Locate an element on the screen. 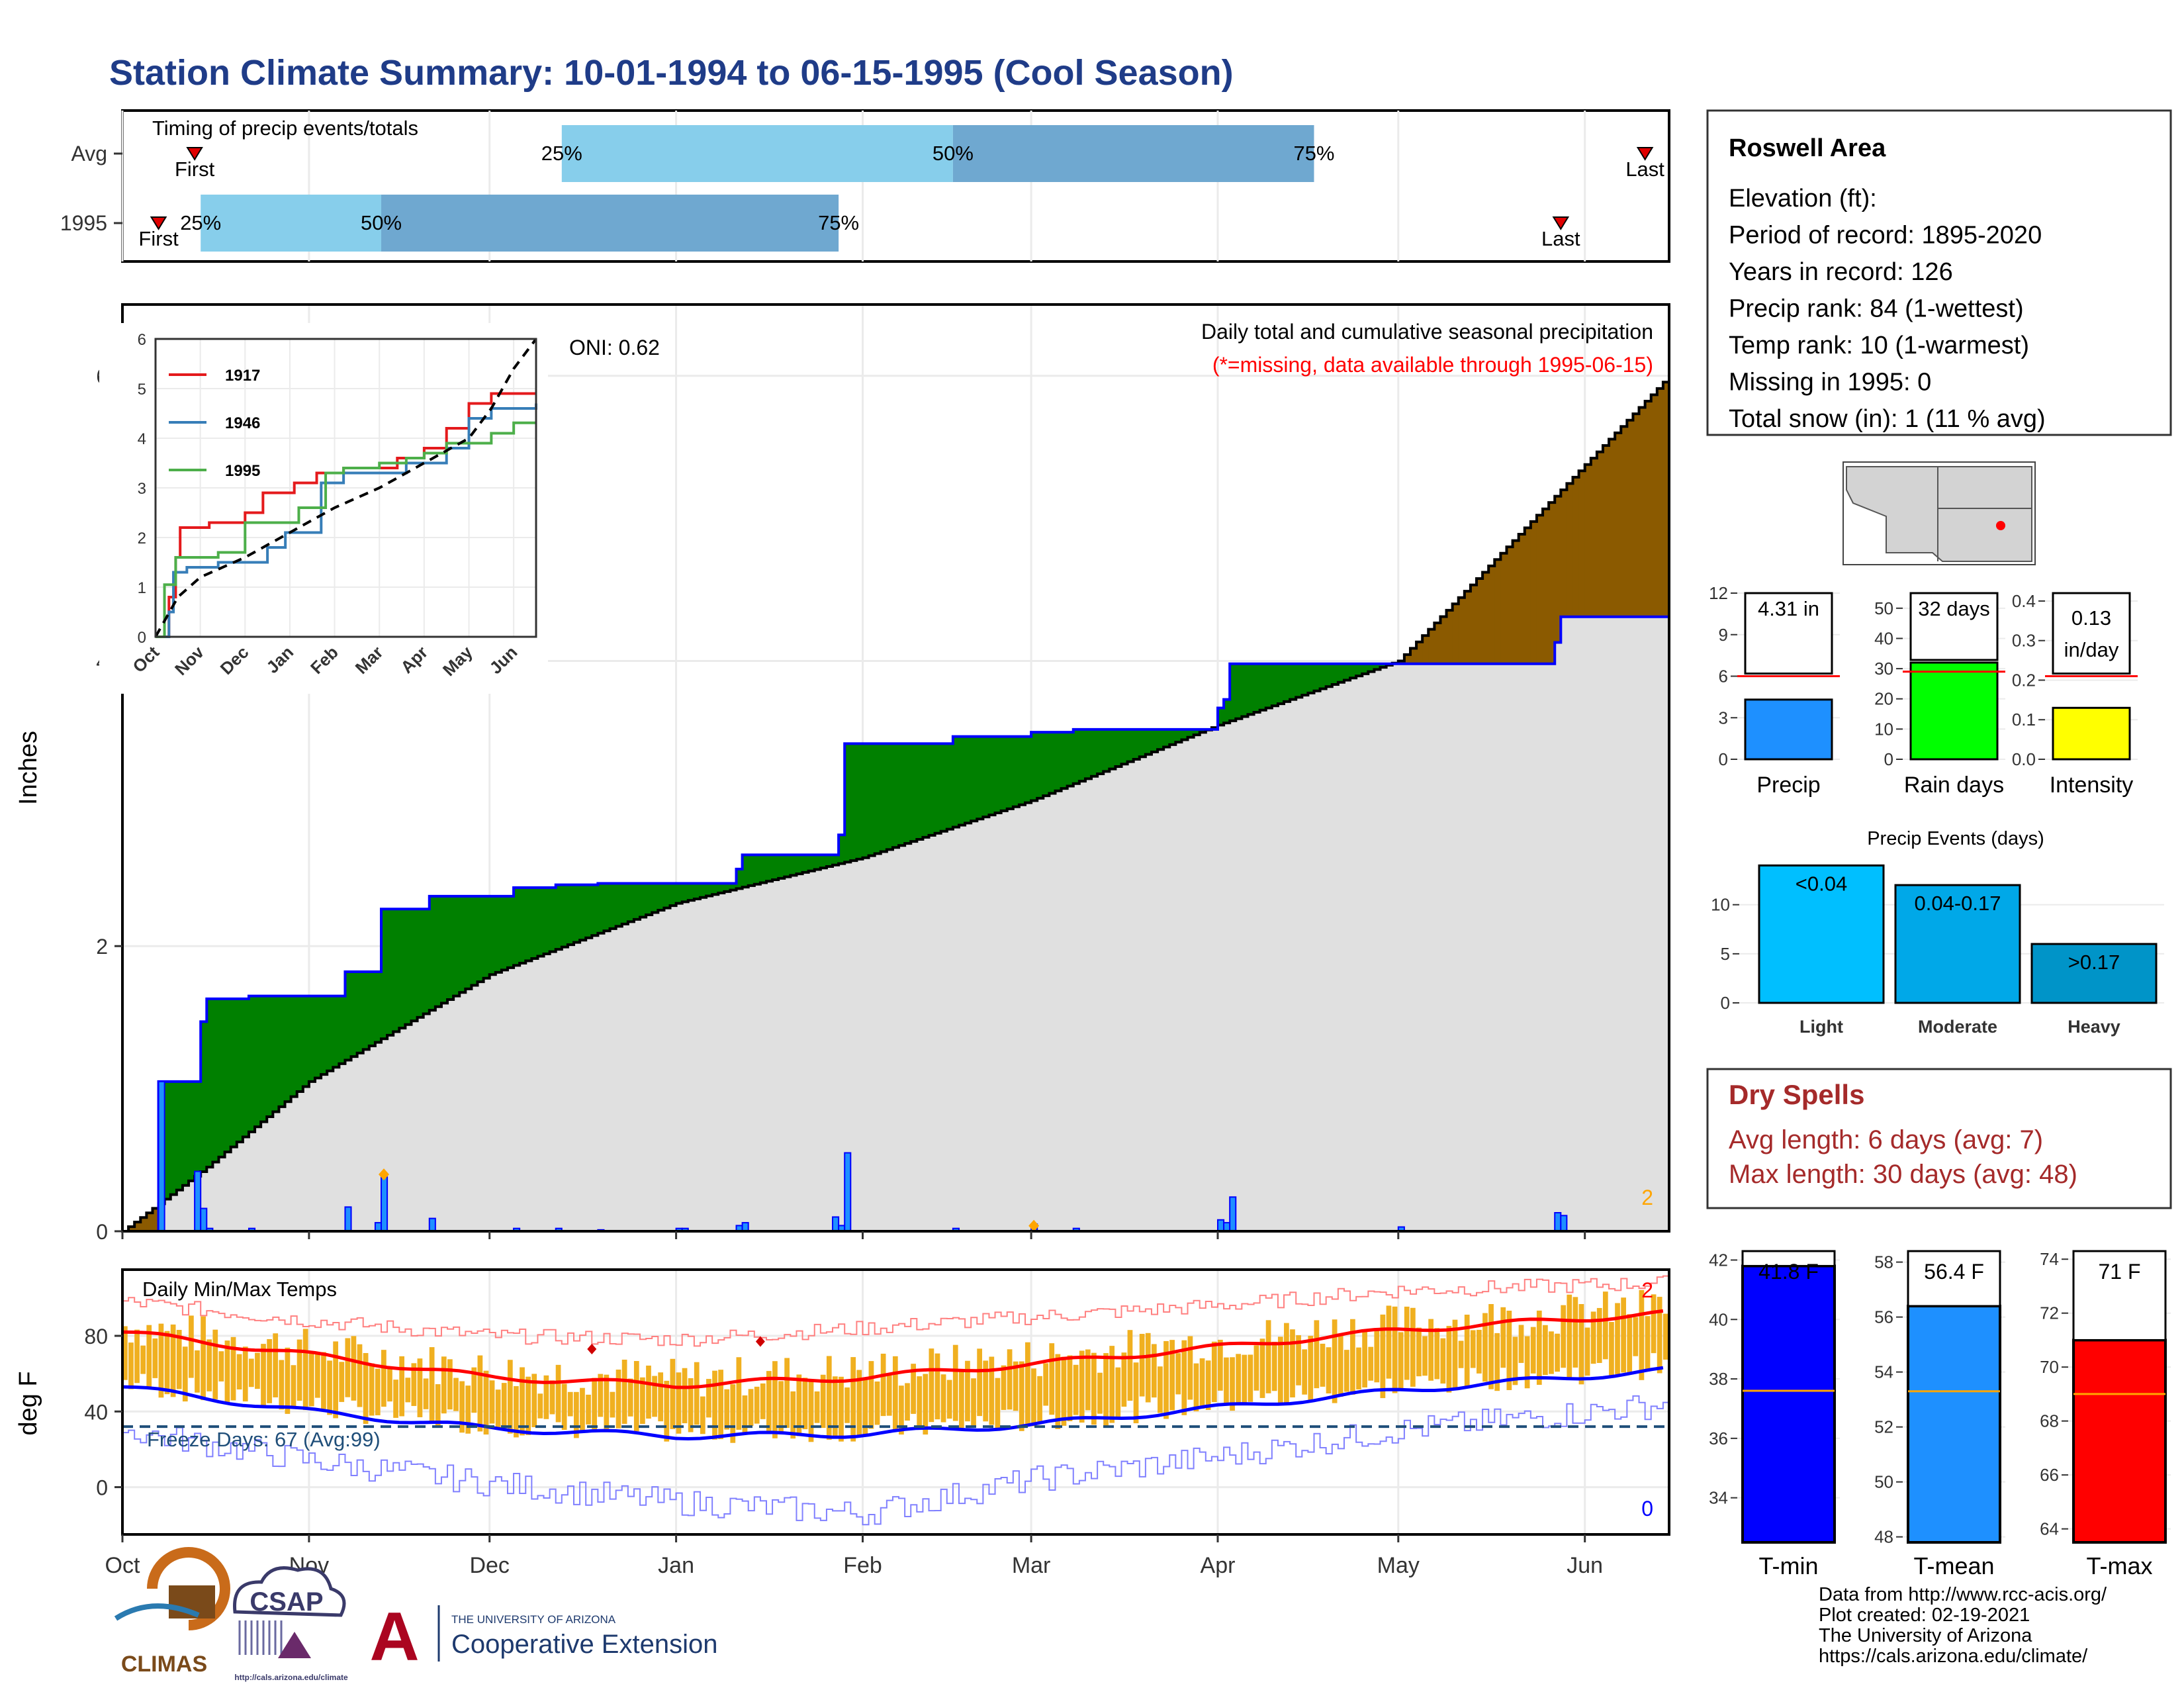 Image resolution: width=2184 pixels, height=1688 pixels. info-line: Total snow (in): 1 (11 % avg) is located at coordinates (1888, 419).